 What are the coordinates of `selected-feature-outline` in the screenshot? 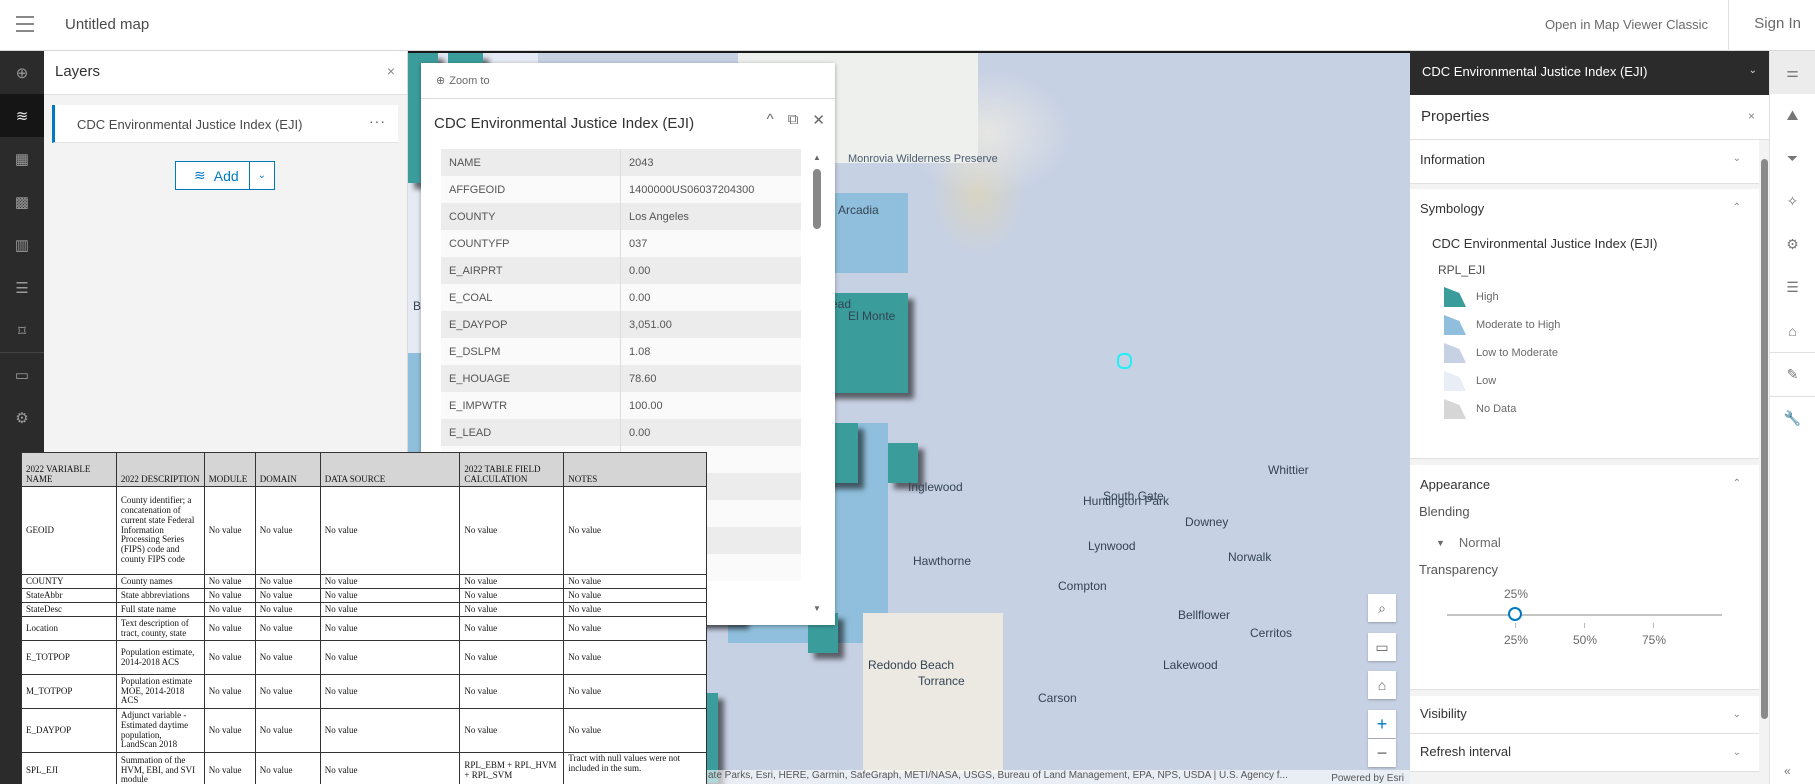 It's located at (1124, 361).